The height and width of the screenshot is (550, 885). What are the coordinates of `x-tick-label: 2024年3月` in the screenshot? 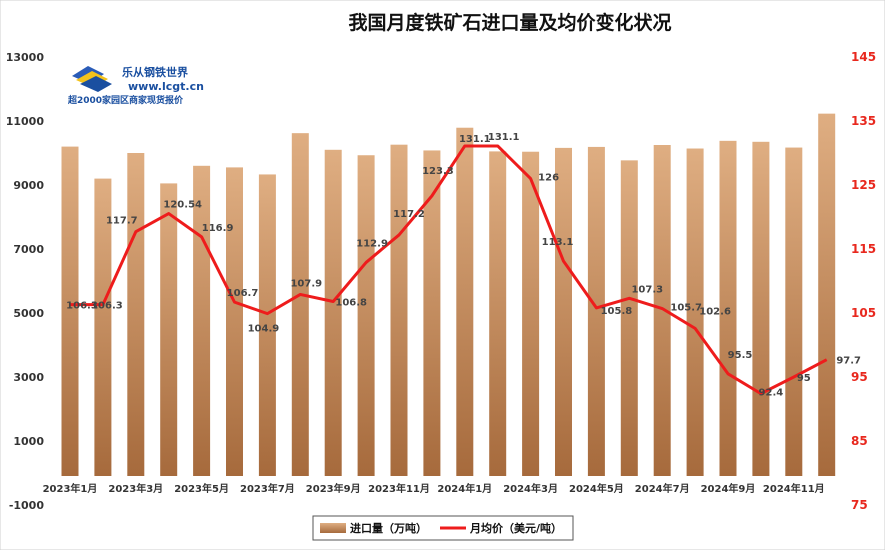 It's located at (530, 488).